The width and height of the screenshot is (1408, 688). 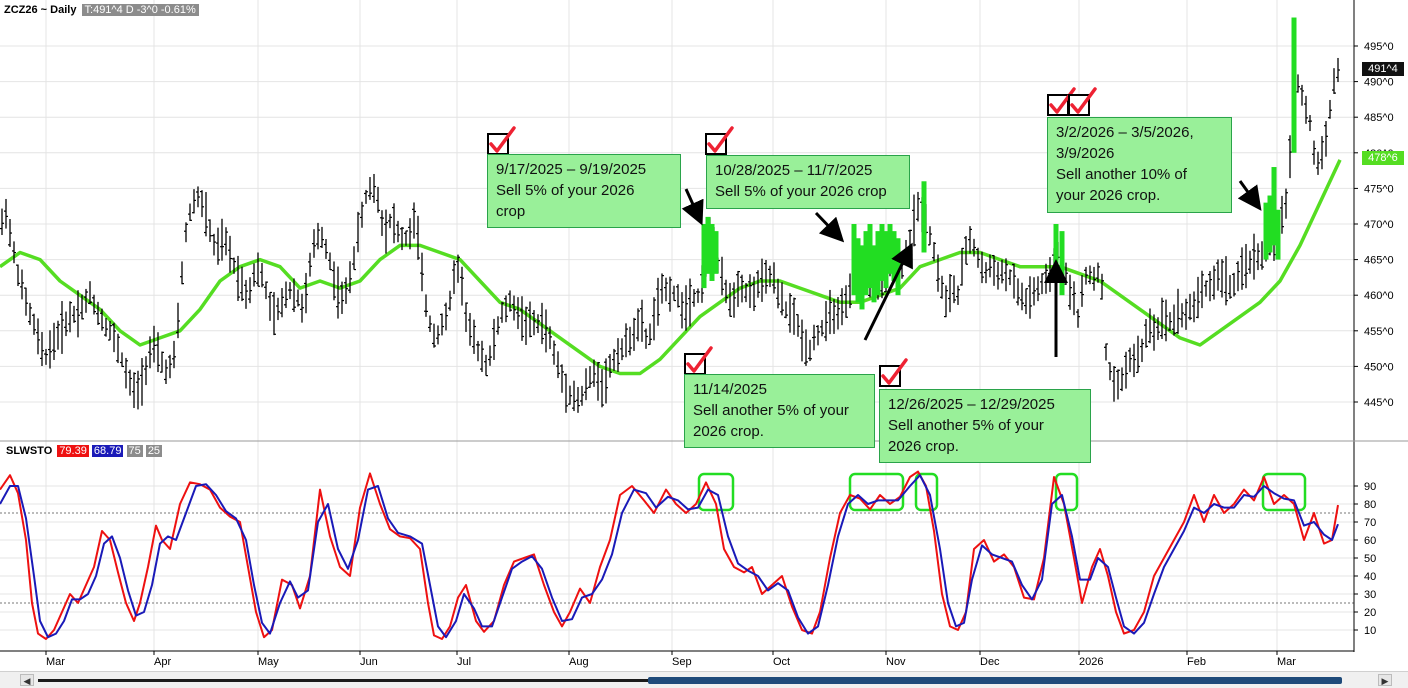 I want to click on price-tick-label: 470^0, so click(x=1379, y=225).